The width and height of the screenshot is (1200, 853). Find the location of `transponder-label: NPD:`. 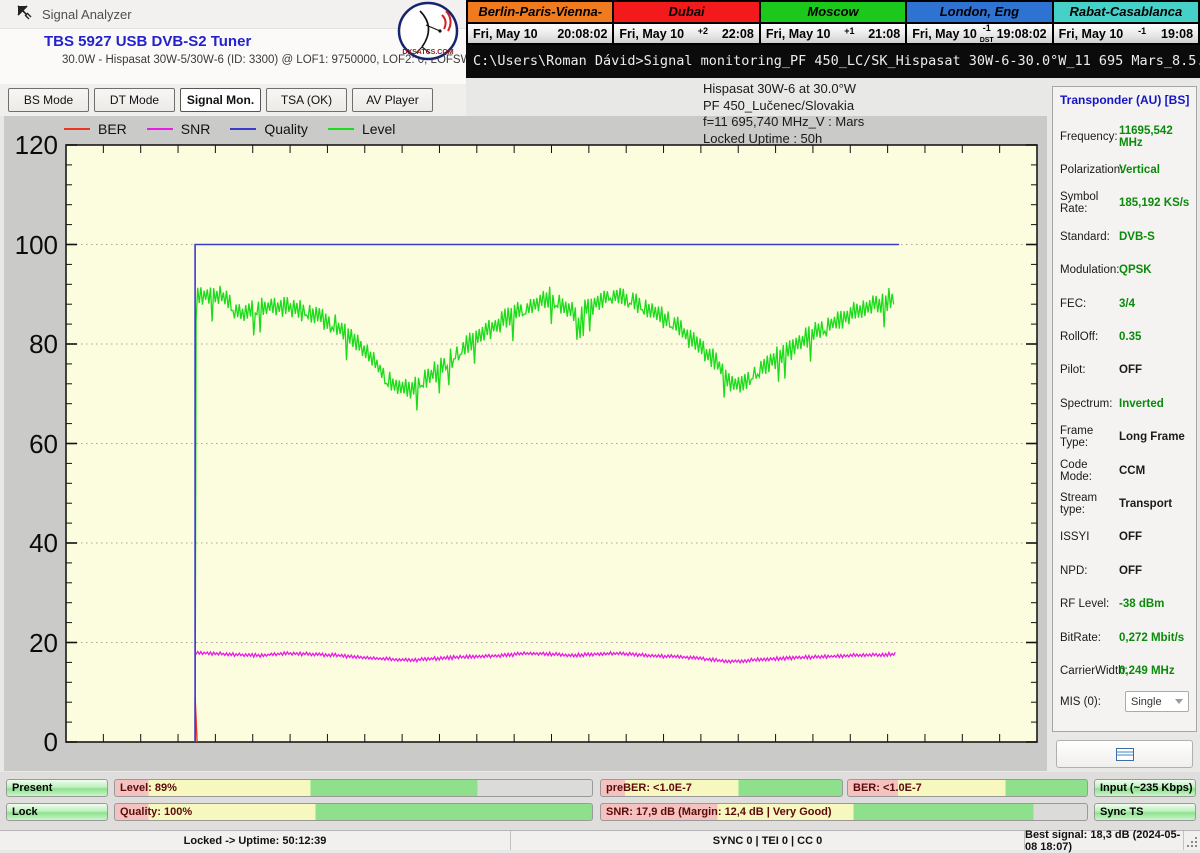

transponder-label: NPD: is located at coordinates (1074, 570).